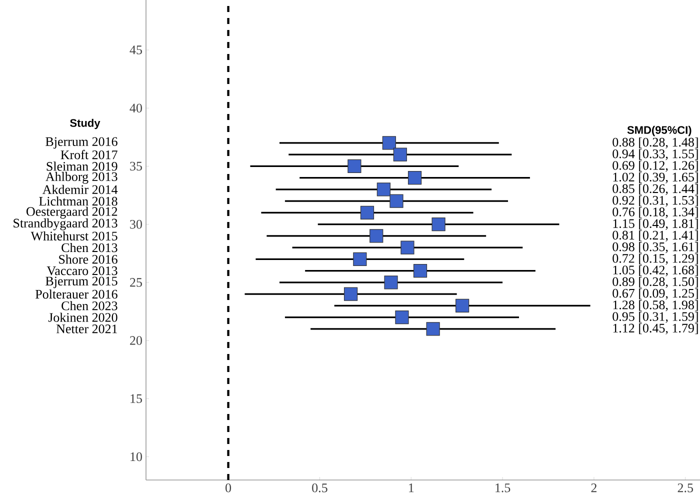 Image resolution: width=700 pixels, height=502 pixels. What do you see at coordinates (136, 398) in the screenshot?
I see `y-tick-label: 15` at bounding box center [136, 398].